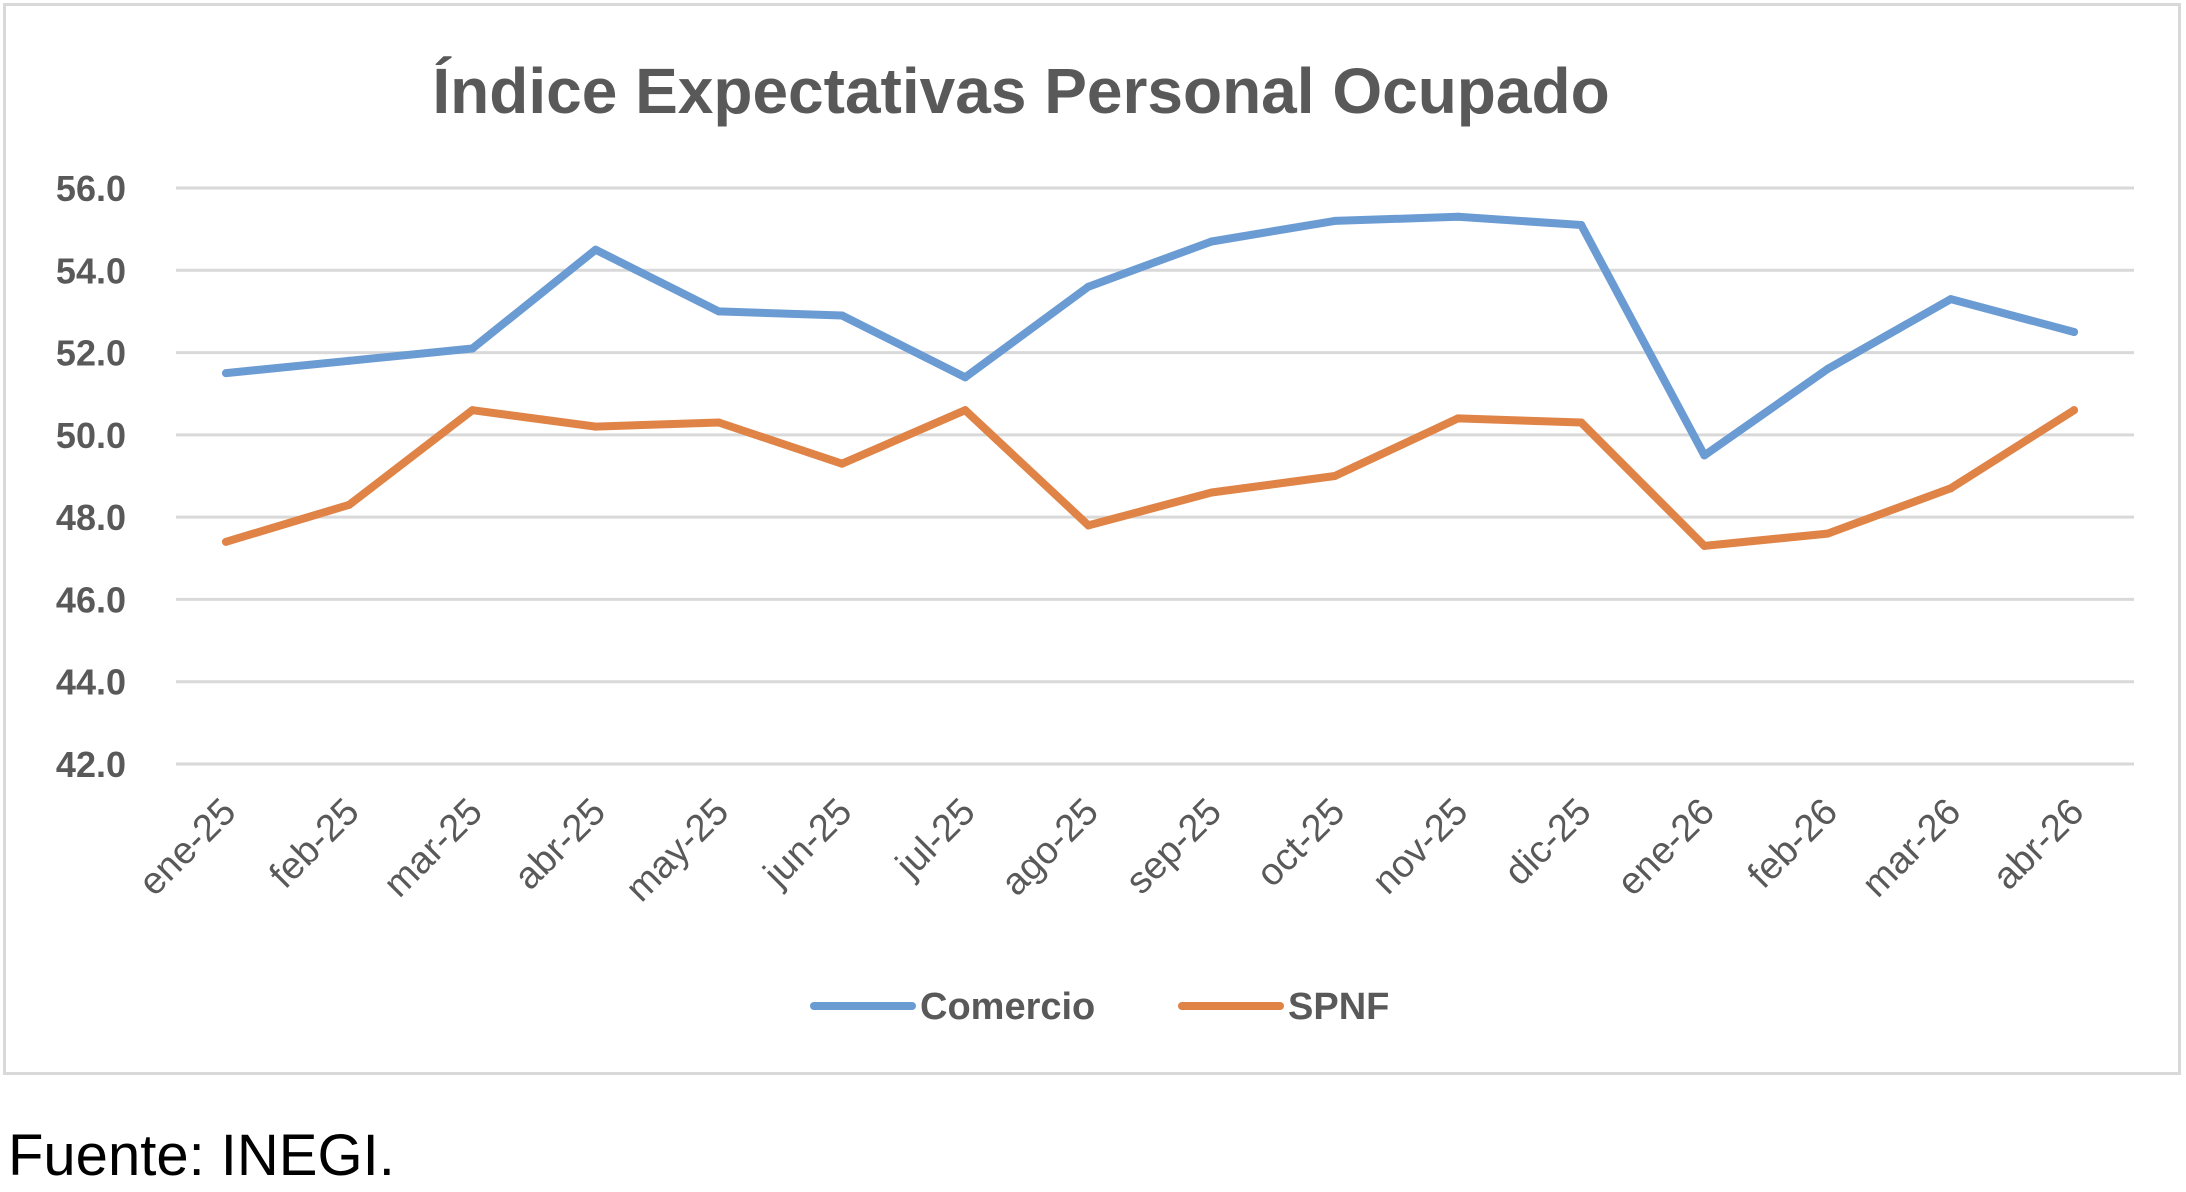 The width and height of the screenshot is (2186, 1192). What do you see at coordinates (1338, 1007) in the screenshot?
I see `legend-label: SPNF` at bounding box center [1338, 1007].